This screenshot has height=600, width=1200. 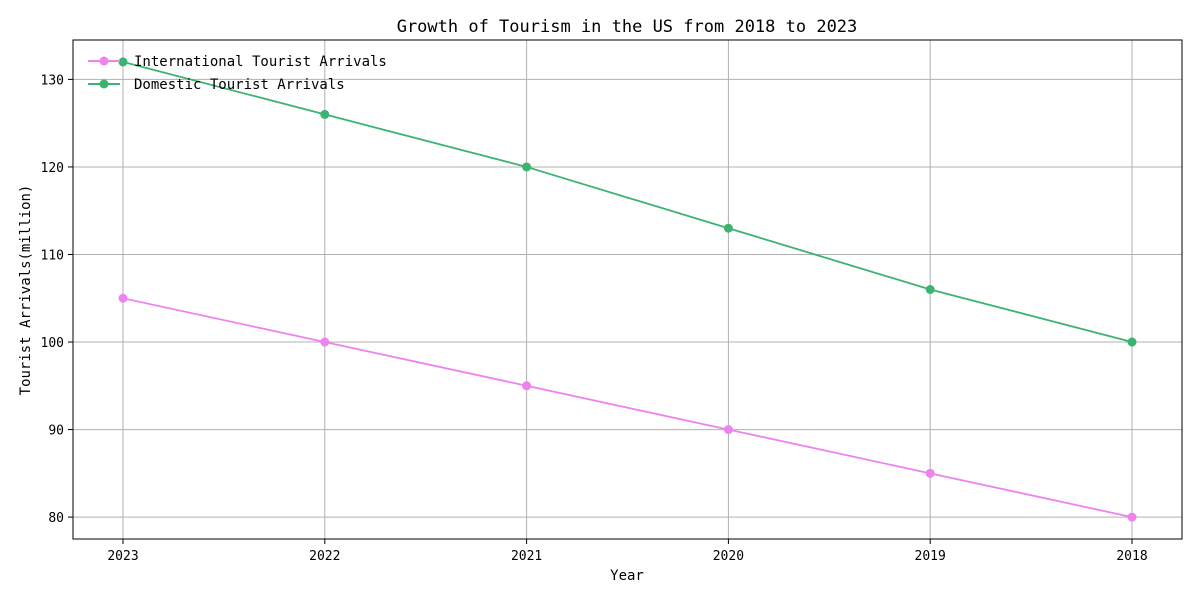 I want to click on x-tick-label: 2020, so click(x=728, y=556).